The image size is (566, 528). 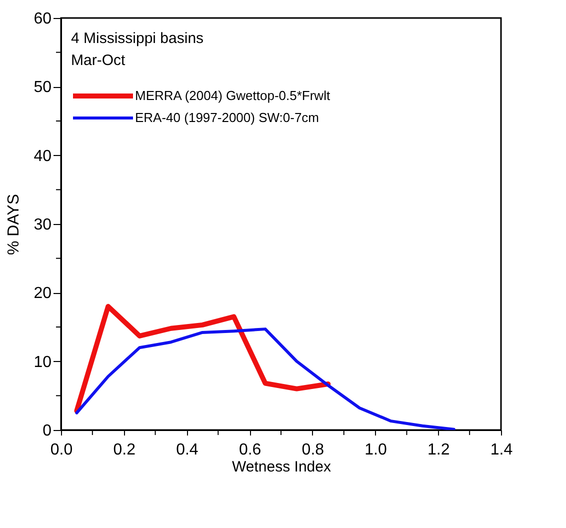 I want to click on x-tick-label: 0.2, so click(x=124, y=450).